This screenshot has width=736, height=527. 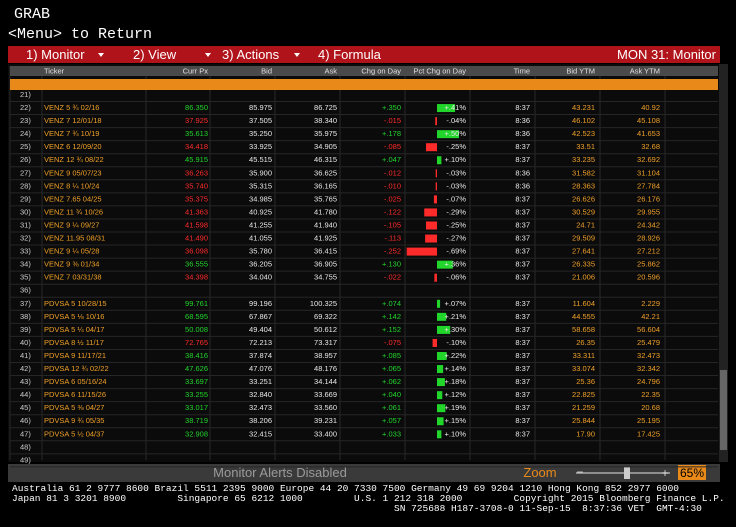 I want to click on cell: +.12%, so click(x=456, y=394).